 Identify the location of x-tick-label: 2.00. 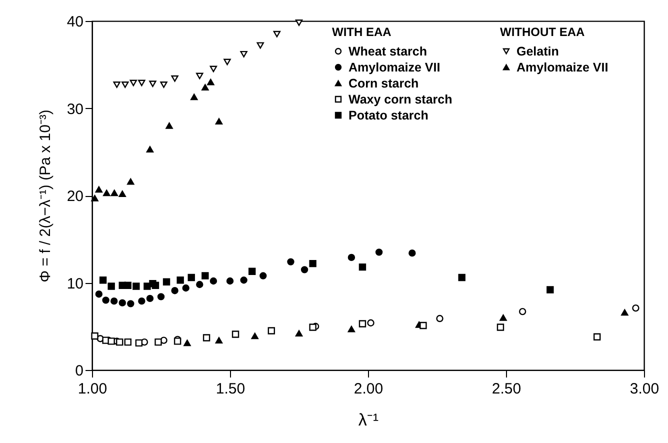
(369, 389).